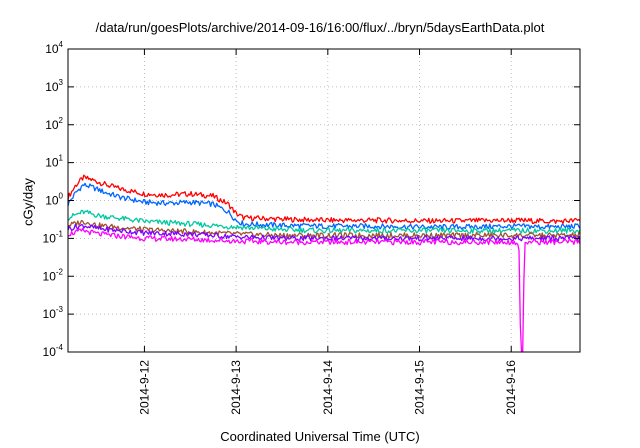 This screenshot has width=640, height=448. Describe the element at coordinates (54, 86) in the screenshot. I see `y-tick-label: 10³` at that location.